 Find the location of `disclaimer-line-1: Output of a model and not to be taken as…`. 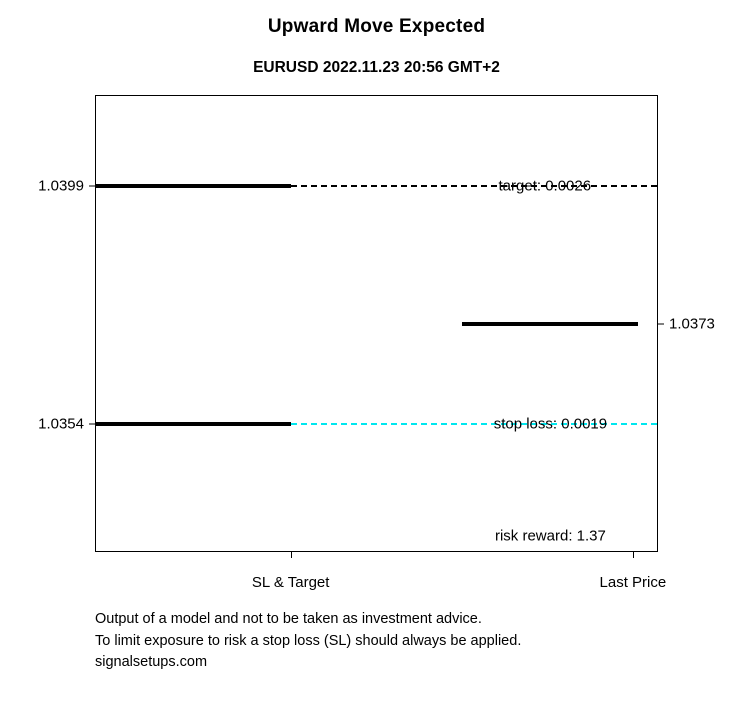

disclaimer-line-1: Output of a model and not to be taken as… is located at coordinates (288, 619).